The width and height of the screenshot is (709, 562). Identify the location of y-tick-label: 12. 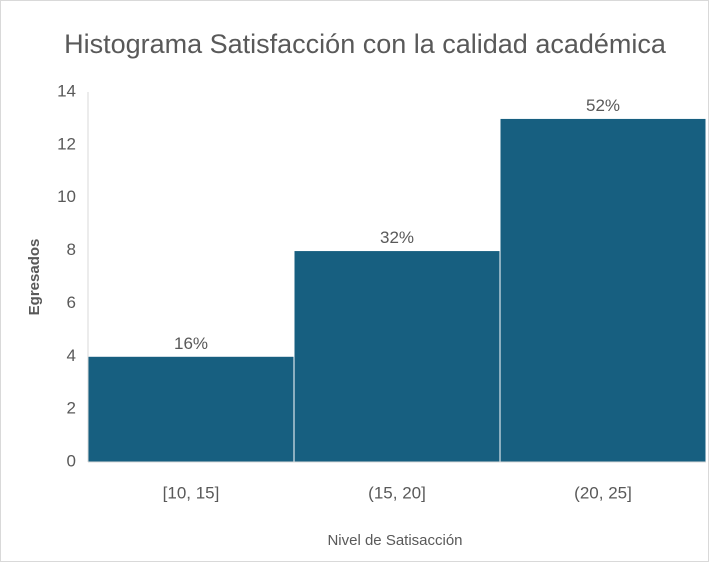
(66, 143).